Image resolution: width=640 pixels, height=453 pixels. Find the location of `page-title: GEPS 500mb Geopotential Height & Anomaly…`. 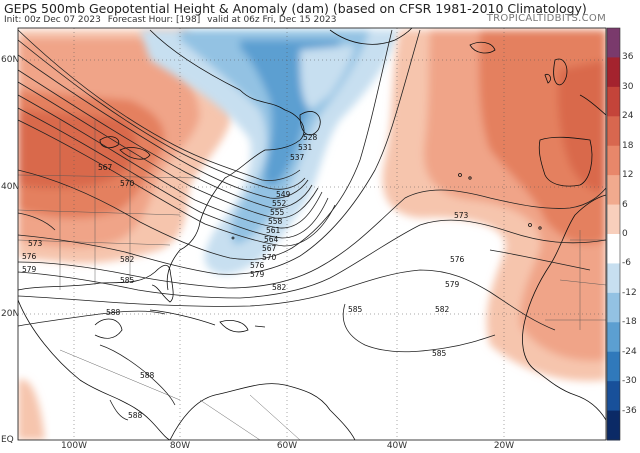

page-title: GEPS 500mb Geopotential Height & Anomaly… is located at coordinates (295, 8).